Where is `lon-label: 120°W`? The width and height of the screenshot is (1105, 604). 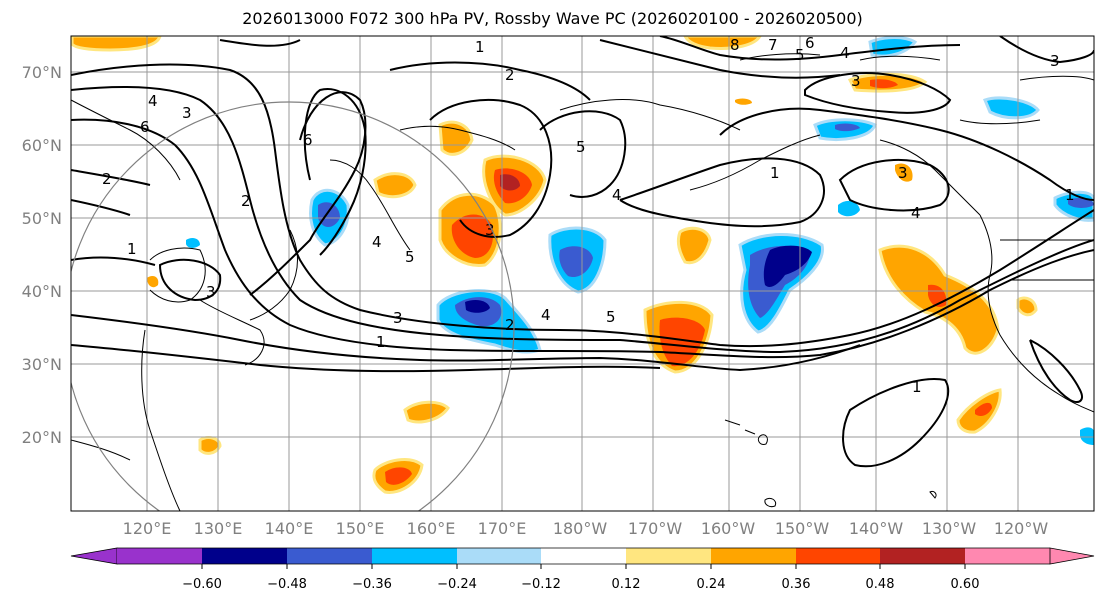 lon-label: 120°W is located at coordinates (1021, 528).